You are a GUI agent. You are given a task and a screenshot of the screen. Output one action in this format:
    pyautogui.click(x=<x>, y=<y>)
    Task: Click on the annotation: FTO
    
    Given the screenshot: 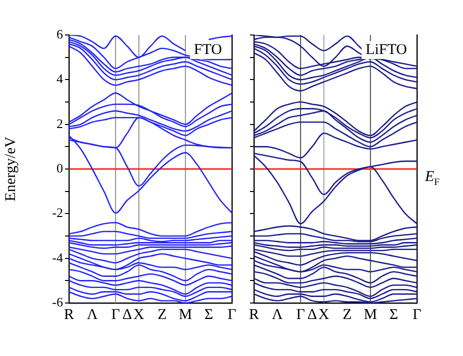 What is the action you would take?
    pyautogui.click(x=208, y=50)
    